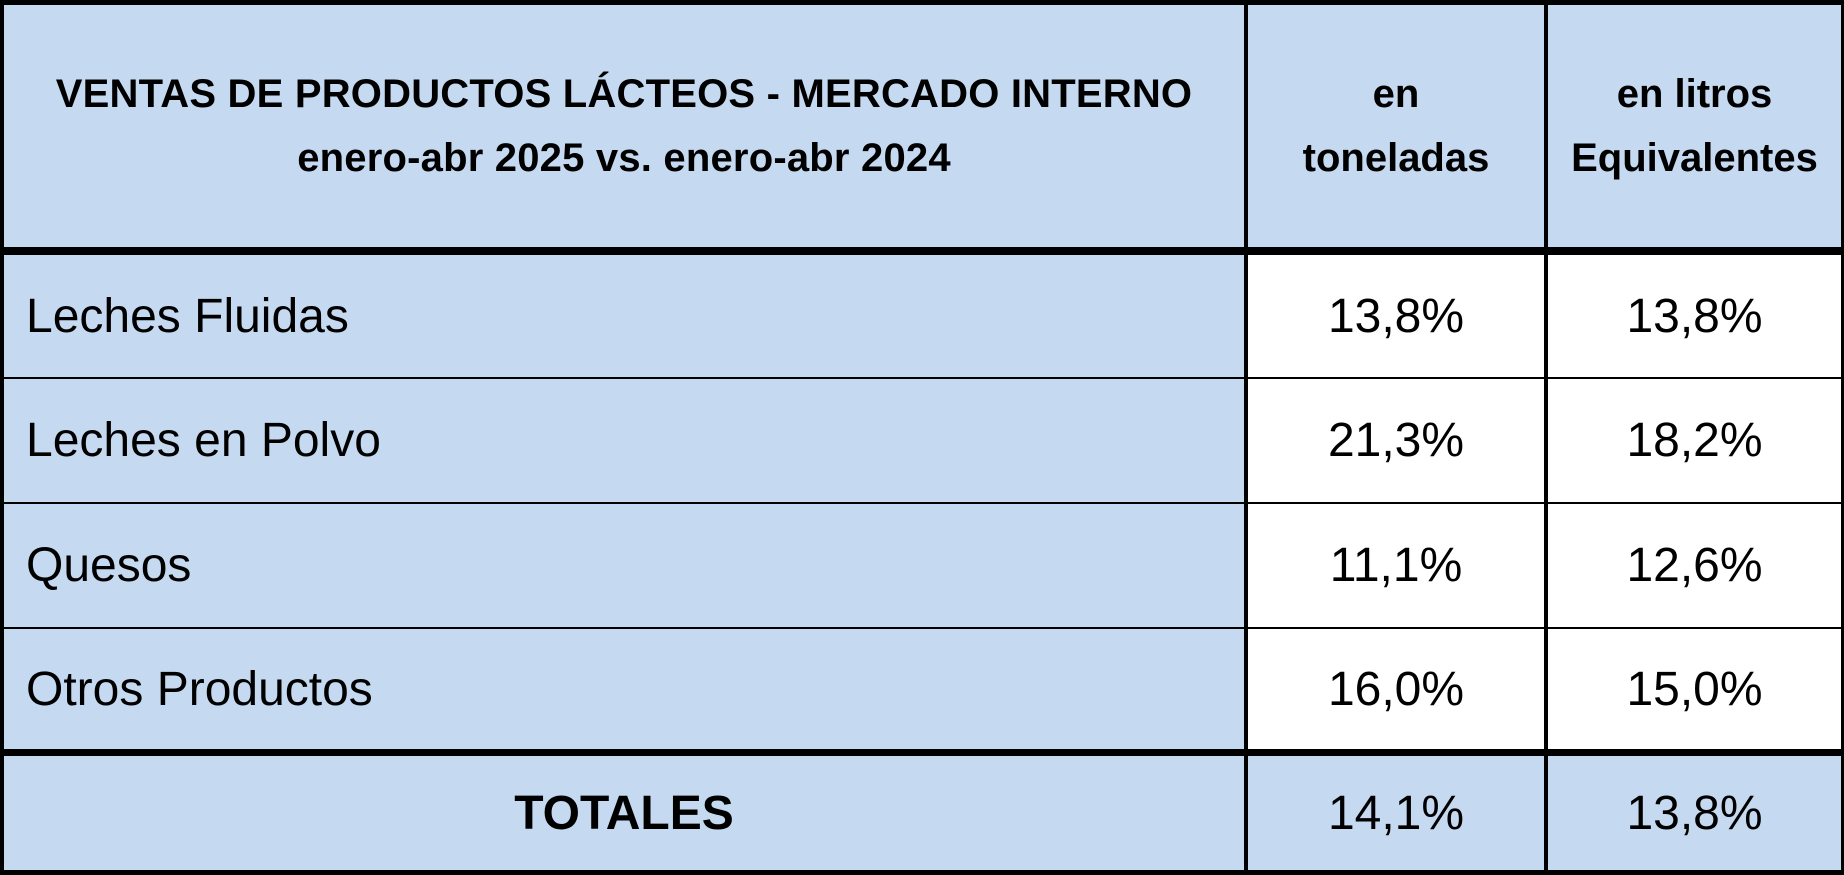 The height and width of the screenshot is (875, 1844). What do you see at coordinates (624, 565) in the screenshot?
I see `row-label-quesos: Quesos` at bounding box center [624, 565].